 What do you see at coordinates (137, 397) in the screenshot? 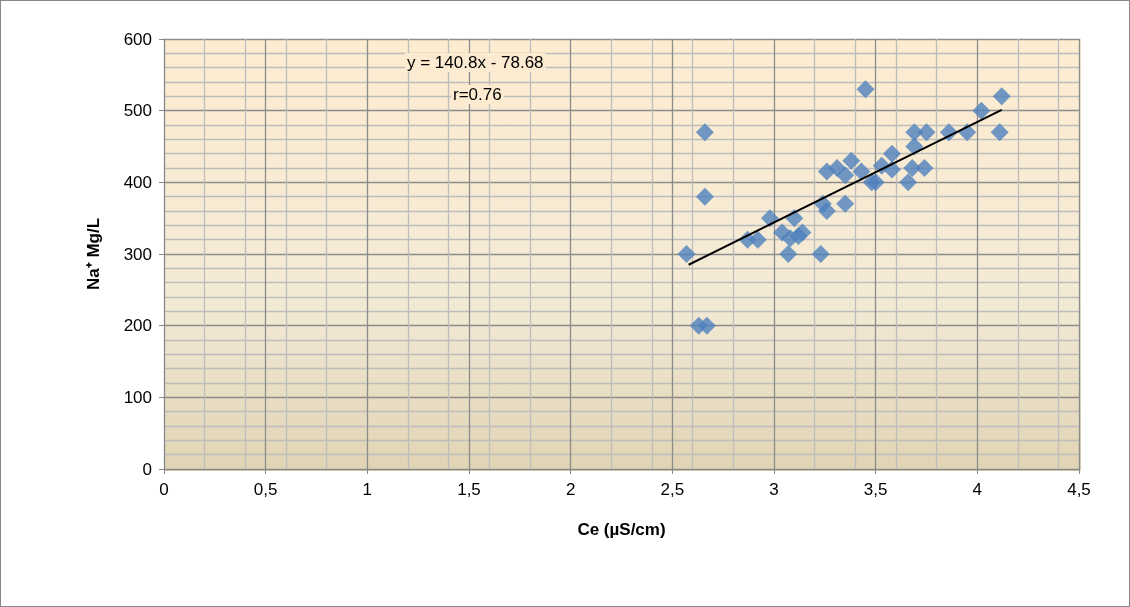
I see `y-tick-label: 100` at bounding box center [137, 397].